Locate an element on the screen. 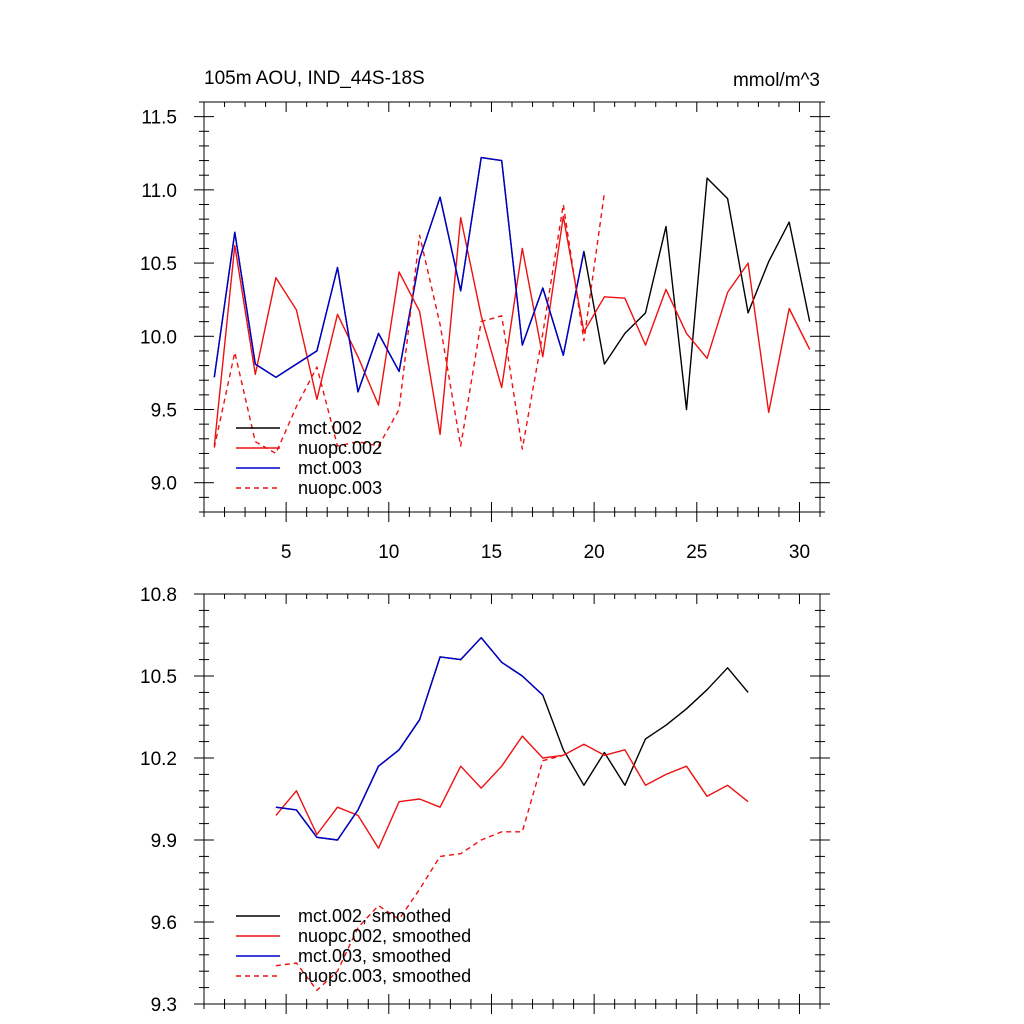 This screenshot has width=1024, height=1024. y-tick-label: 10.0 is located at coordinates (158, 337).